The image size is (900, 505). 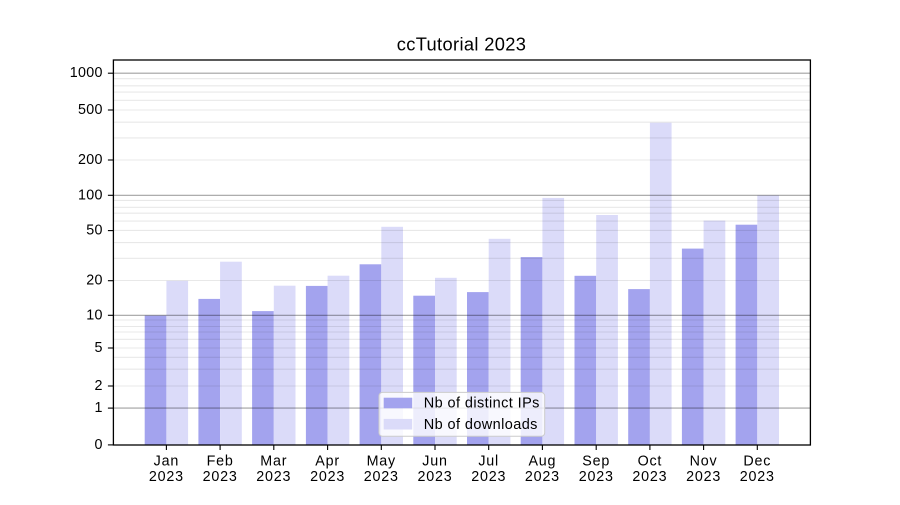 What do you see at coordinates (482, 404) in the screenshot?
I see `svg-text: Nb of distinct IPs` at bounding box center [482, 404].